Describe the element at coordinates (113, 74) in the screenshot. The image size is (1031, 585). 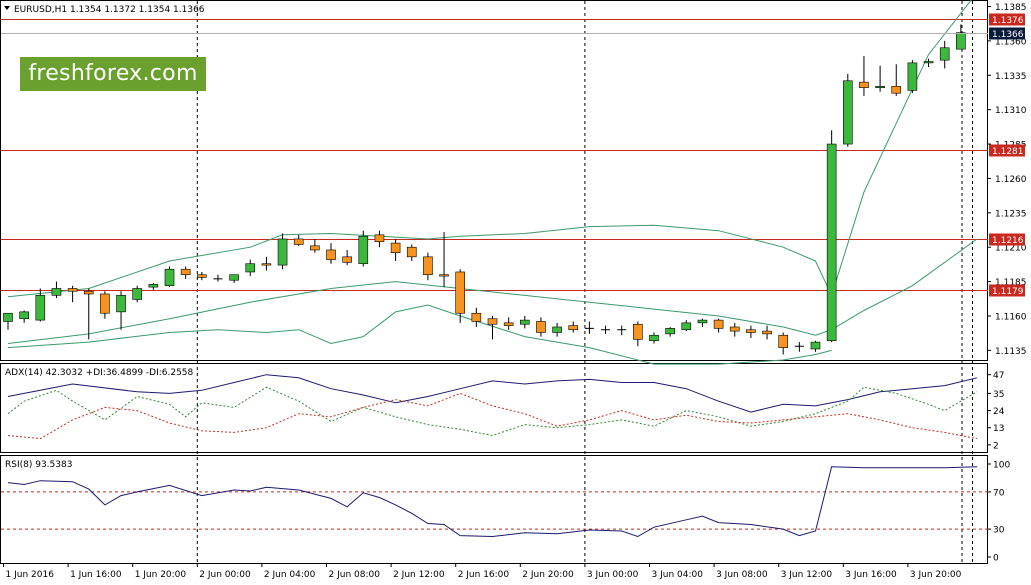
I see `freshforex-watermark: freshforex.com` at that location.